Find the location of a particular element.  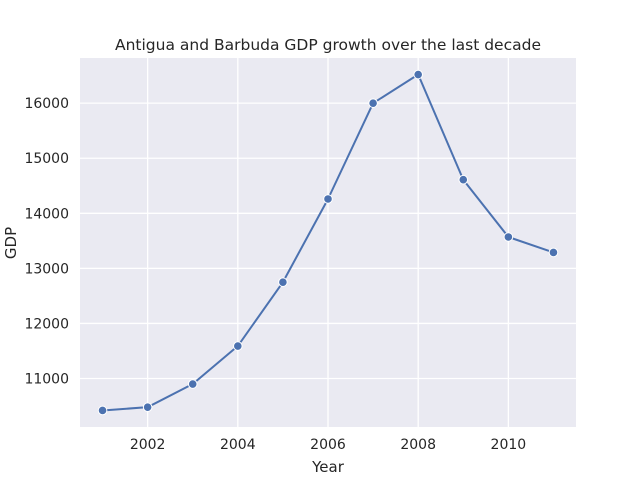

y-tick-label: 13000 is located at coordinates (46, 269).